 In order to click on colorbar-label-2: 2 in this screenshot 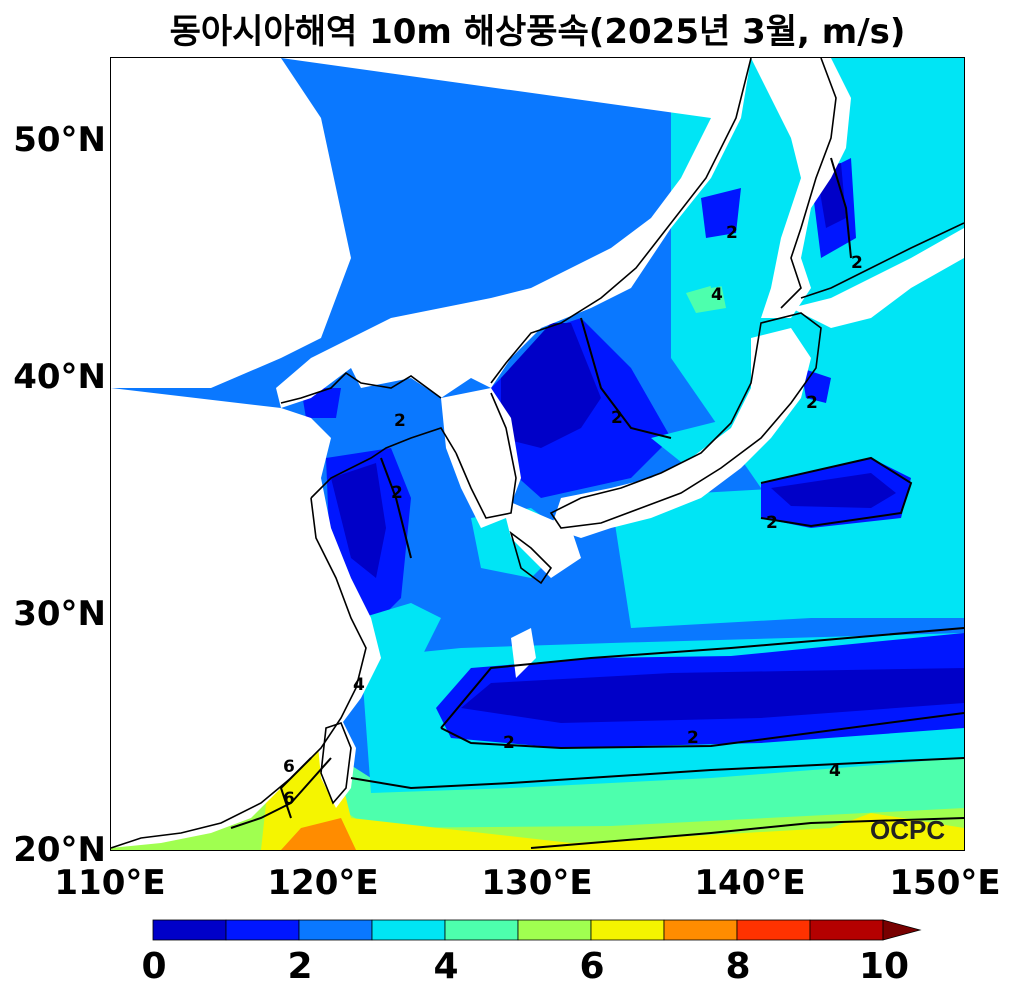, I will do `click(300, 966)`.